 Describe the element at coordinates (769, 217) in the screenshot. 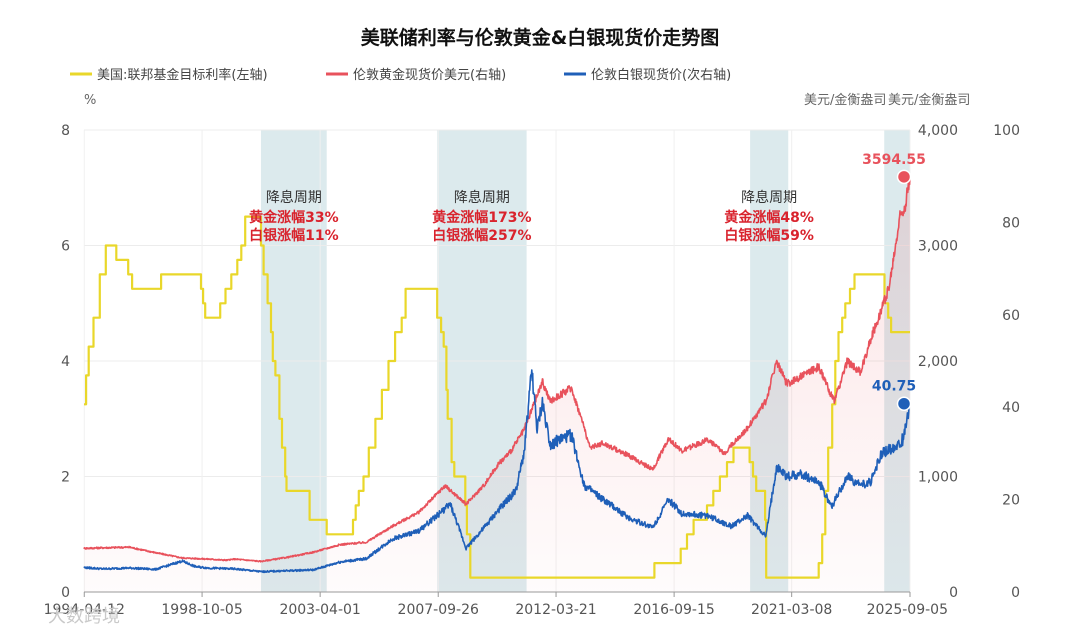

I see `cycle-gold-gain-2: 黄金涨幅48%` at that location.